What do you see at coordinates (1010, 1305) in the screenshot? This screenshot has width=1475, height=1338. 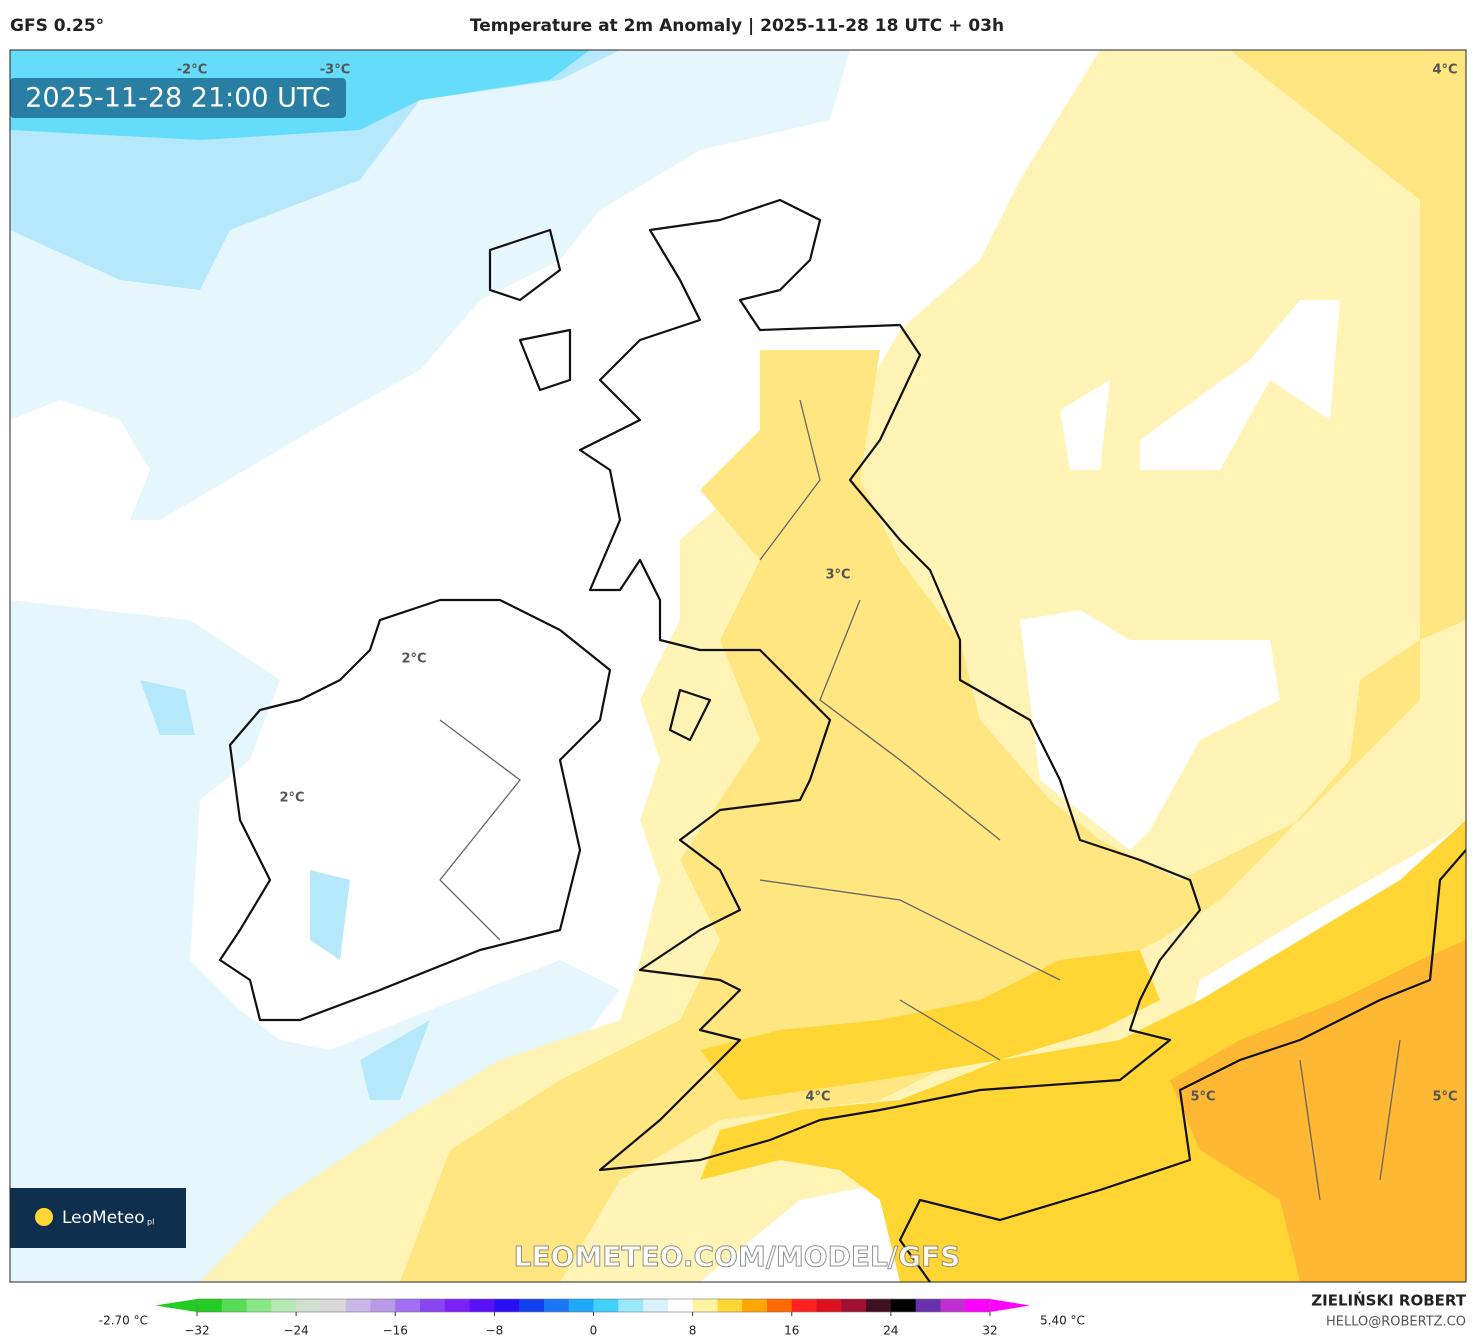 I see `colorbar-arrow-high` at bounding box center [1010, 1305].